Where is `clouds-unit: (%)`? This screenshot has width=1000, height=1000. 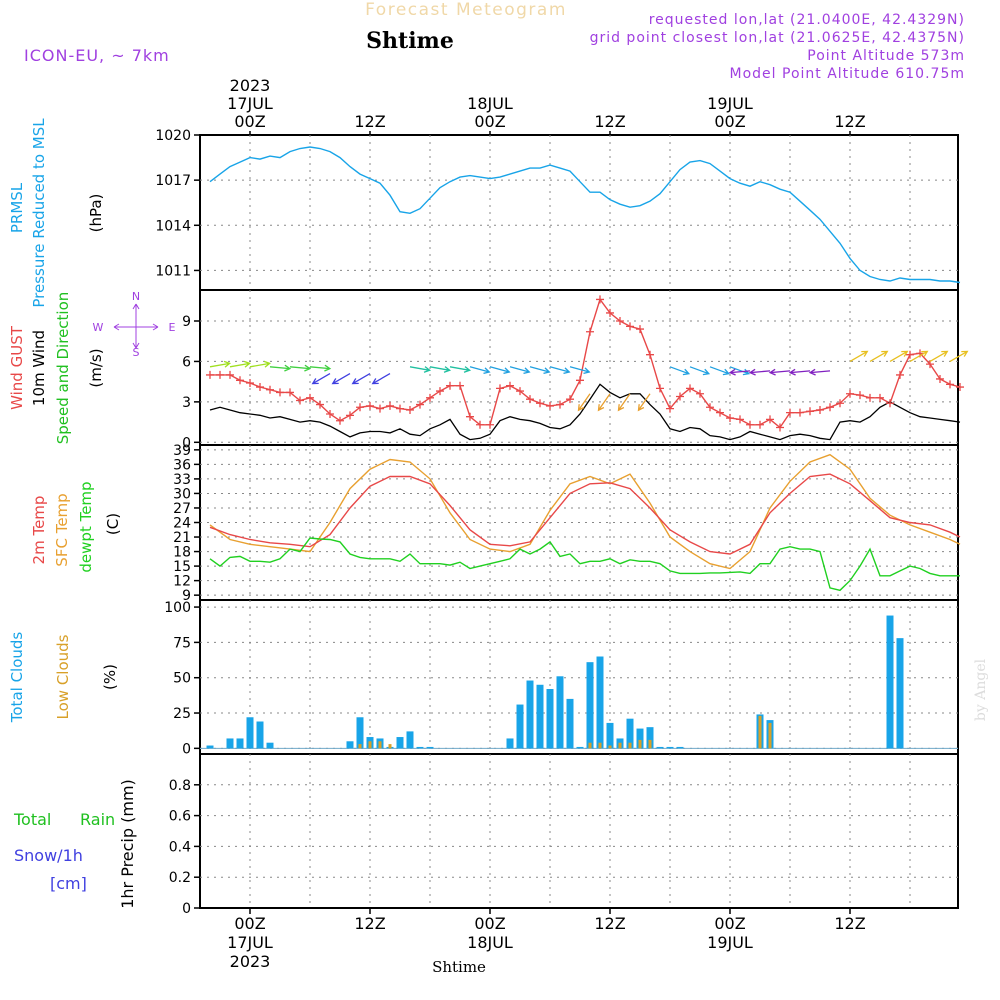 clouds-unit: (%) is located at coordinates (110, 677).